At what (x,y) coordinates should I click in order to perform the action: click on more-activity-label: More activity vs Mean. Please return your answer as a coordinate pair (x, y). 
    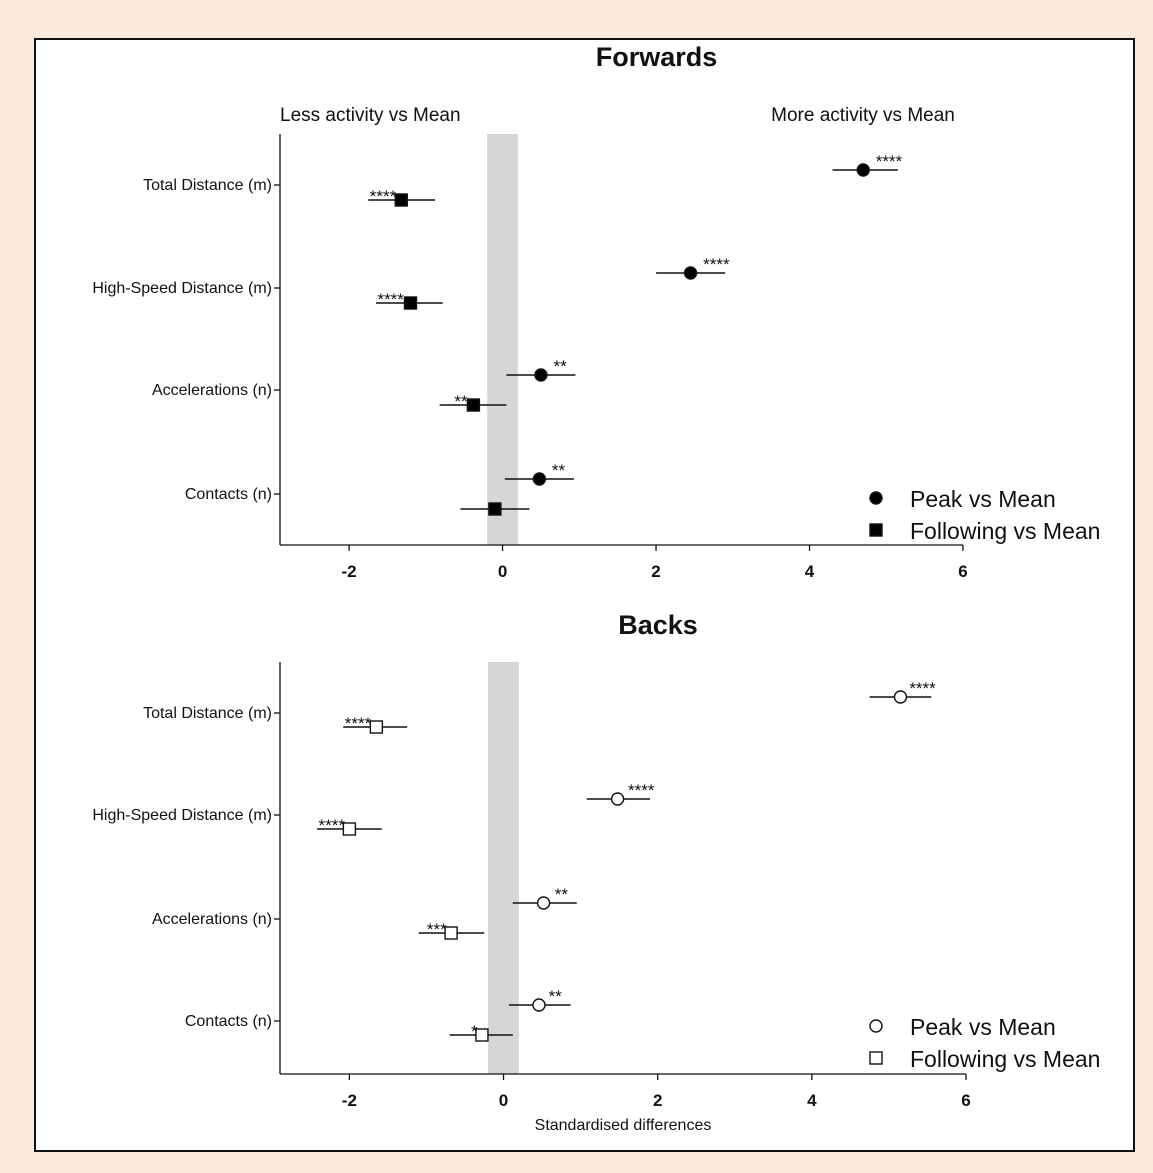
    Looking at the image, I should click on (863, 115).